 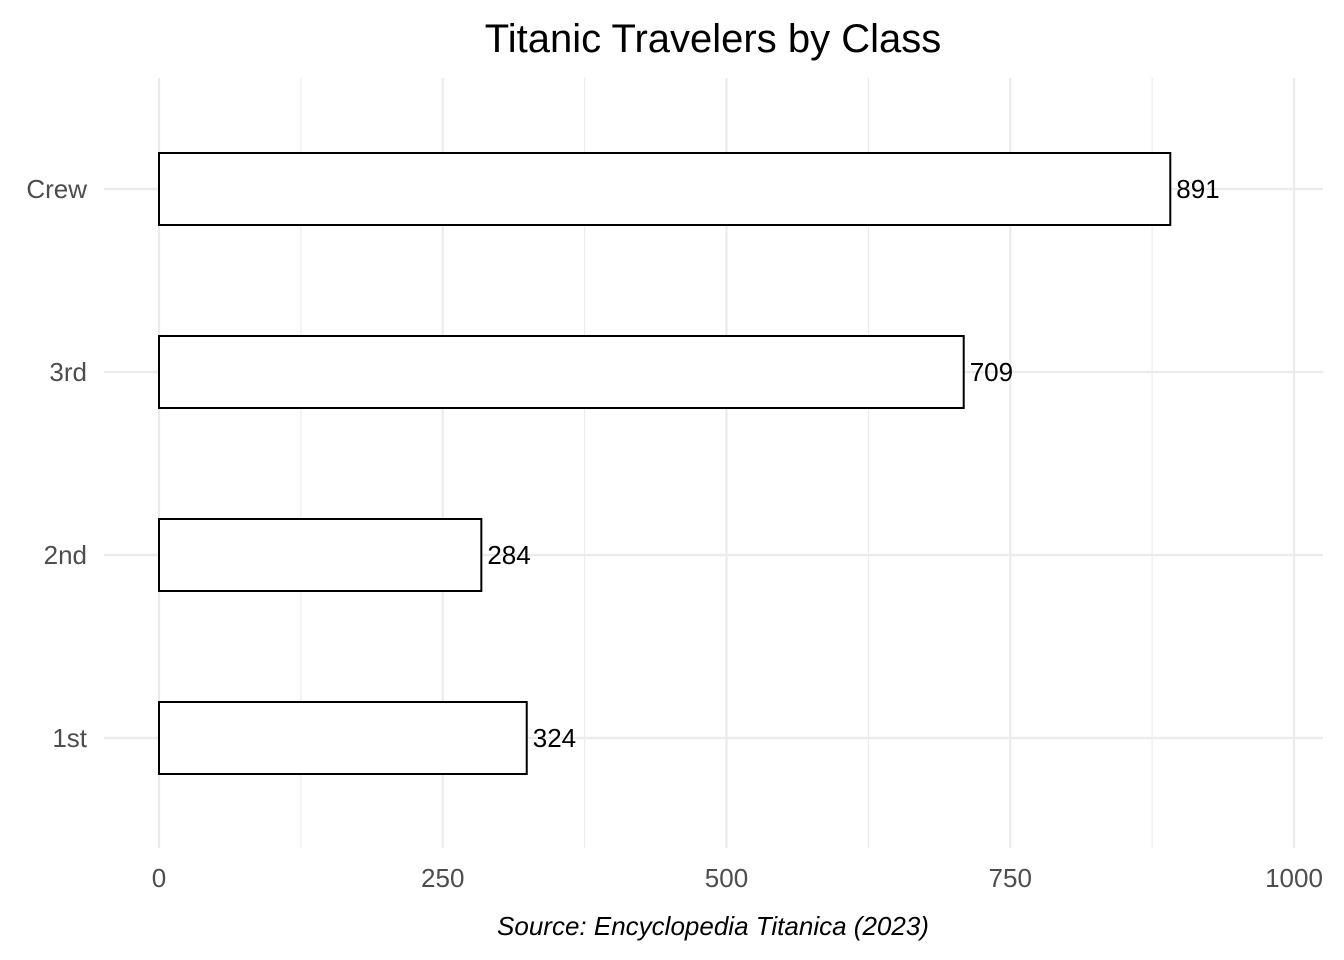 I want to click on y-category-label: 2nd, so click(x=65, y=555).